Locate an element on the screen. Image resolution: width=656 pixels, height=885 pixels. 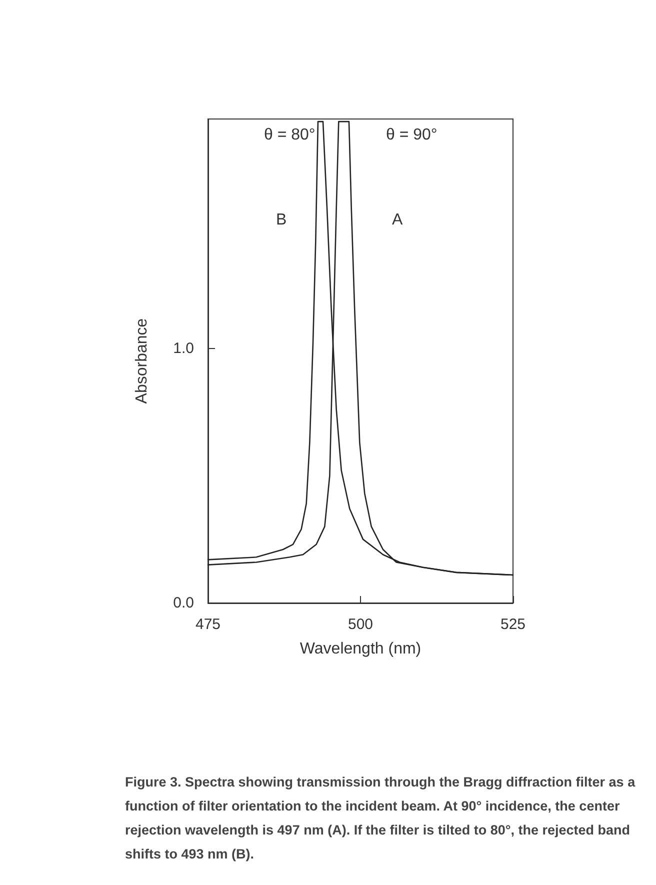
annotation: θ = 90° is located at coordinates (412, 135).